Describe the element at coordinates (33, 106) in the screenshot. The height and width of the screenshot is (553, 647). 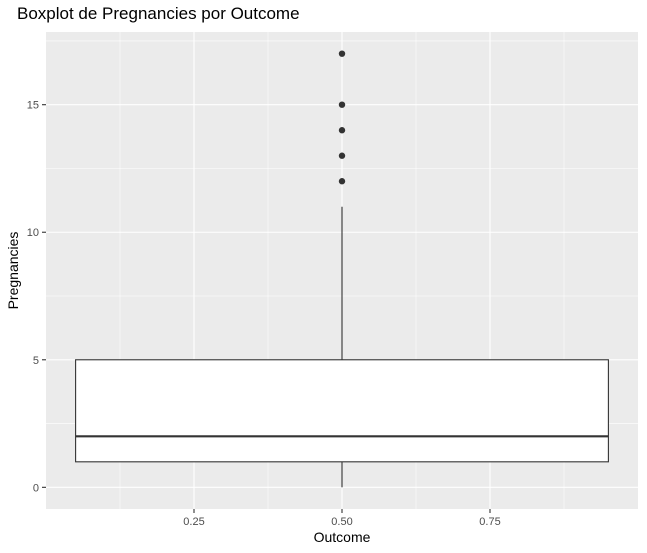
I see `y-tick-label: 15` at that location.